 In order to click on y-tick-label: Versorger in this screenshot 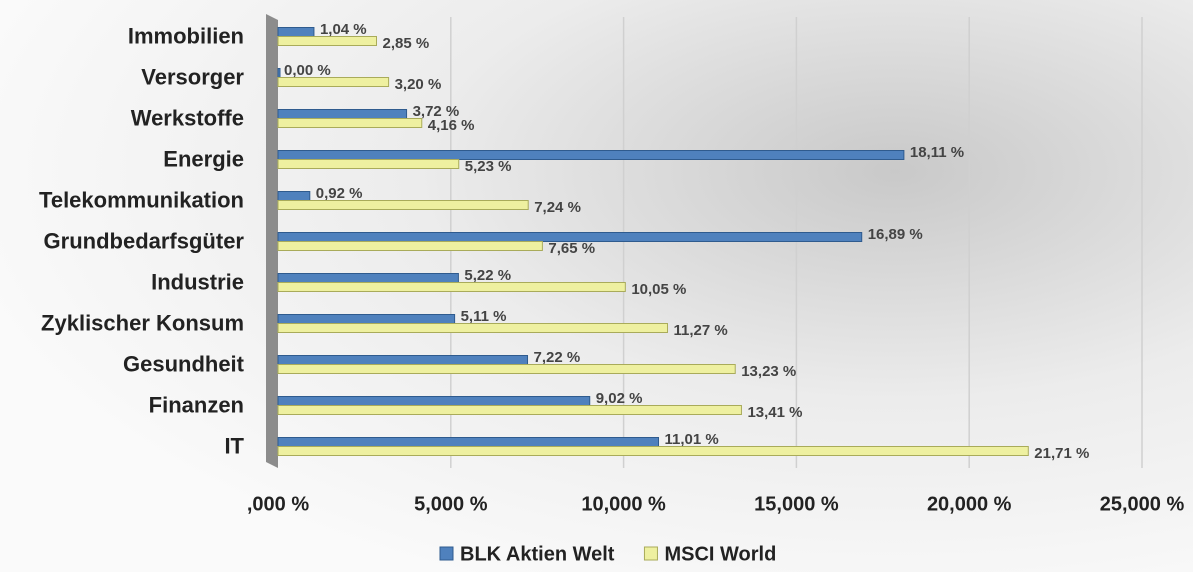, I will do `click(192, 76)`.